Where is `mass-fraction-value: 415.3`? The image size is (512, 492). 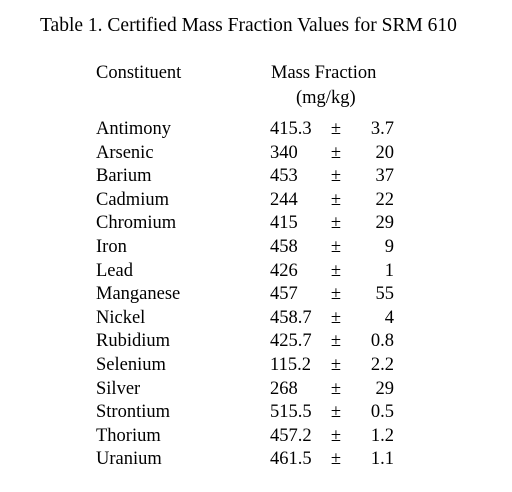 mass-fraction-value: 415.3 is located at coordinates (291, 129).